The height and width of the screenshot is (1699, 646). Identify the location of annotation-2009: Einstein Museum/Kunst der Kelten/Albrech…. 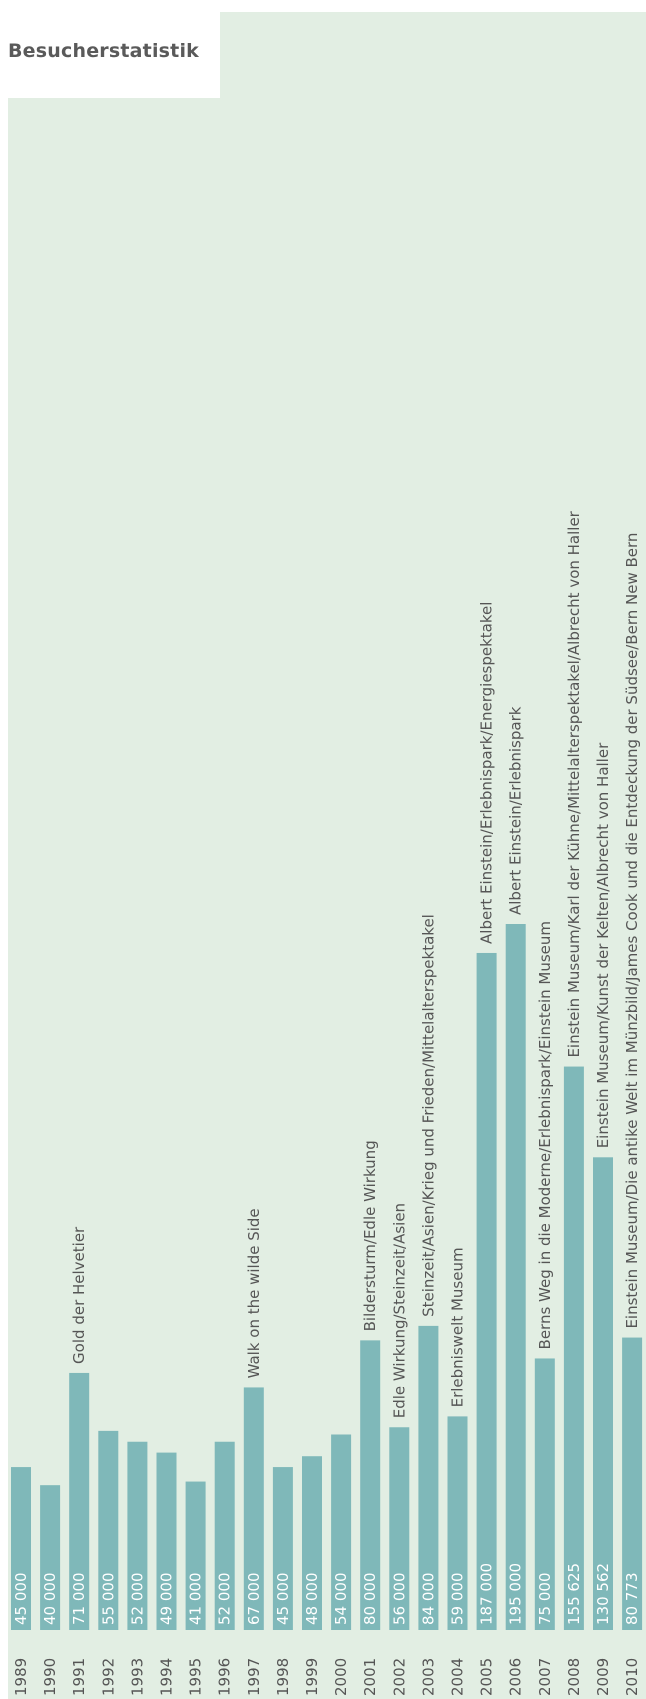
(603, 945).